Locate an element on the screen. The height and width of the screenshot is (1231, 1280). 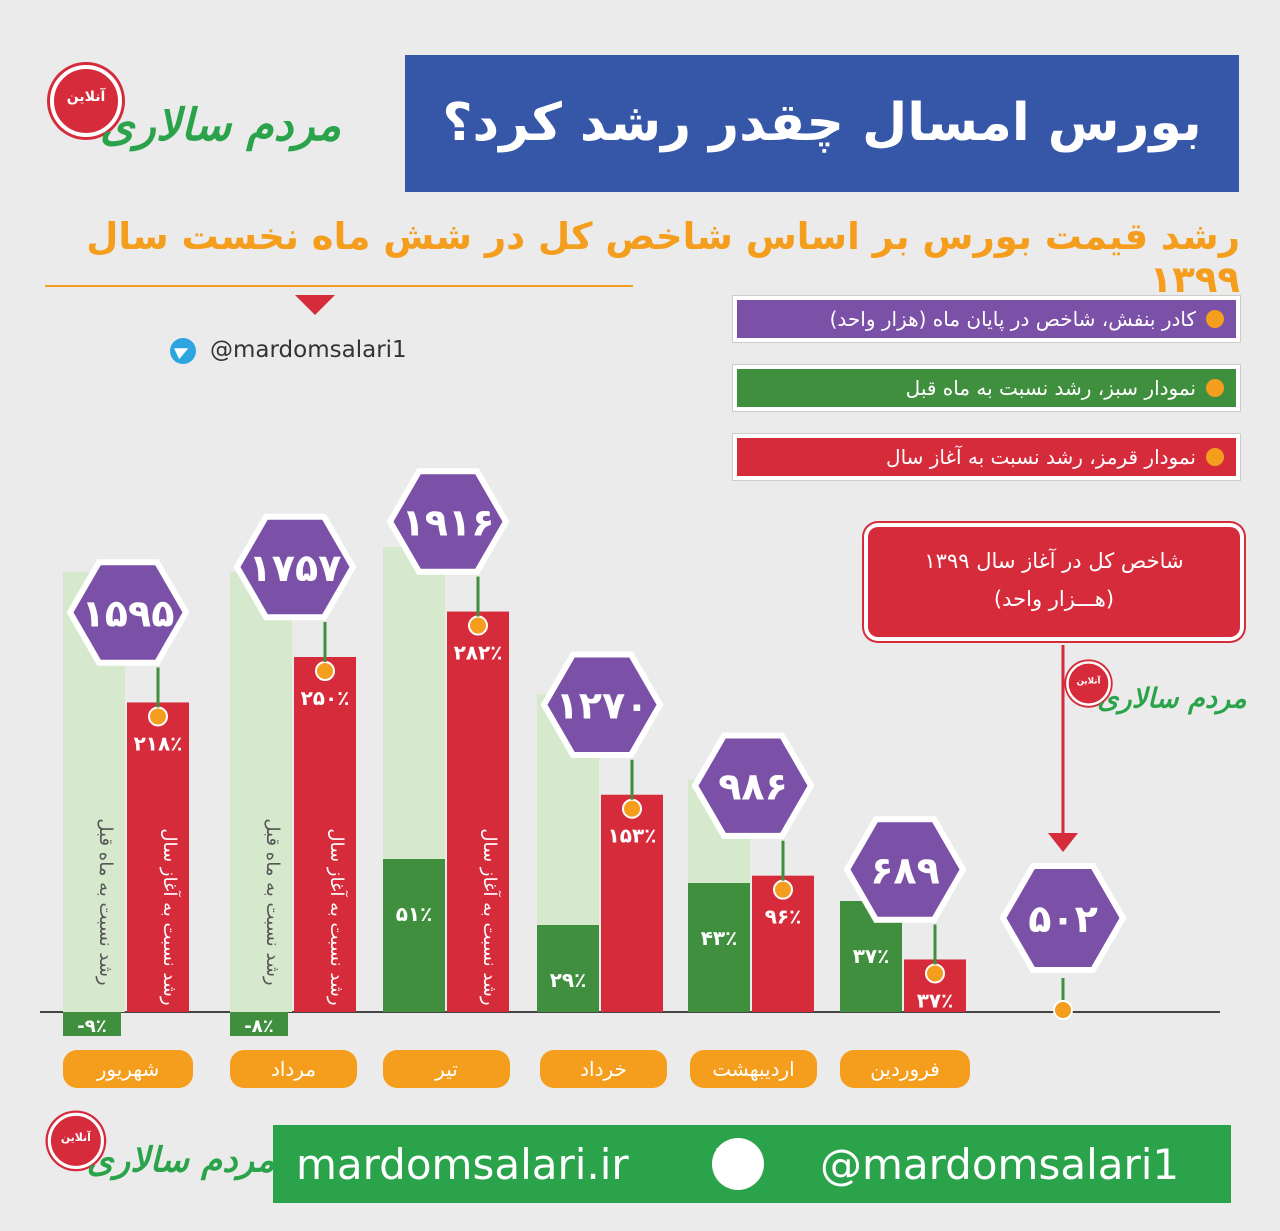
index-value: ۱۷۵۷ is located at coordinates (295, 568).